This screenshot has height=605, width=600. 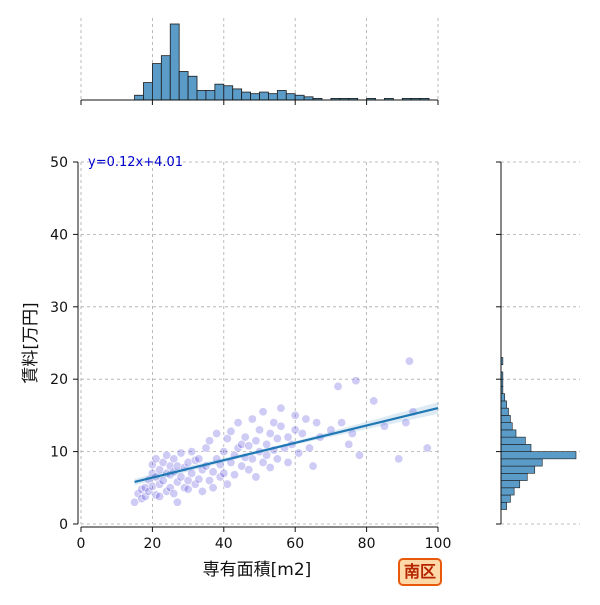 What do you see at coordinates (420, 572) in the screenshot?
I see `region-badge: 南区` at bounding box center [420, 572].